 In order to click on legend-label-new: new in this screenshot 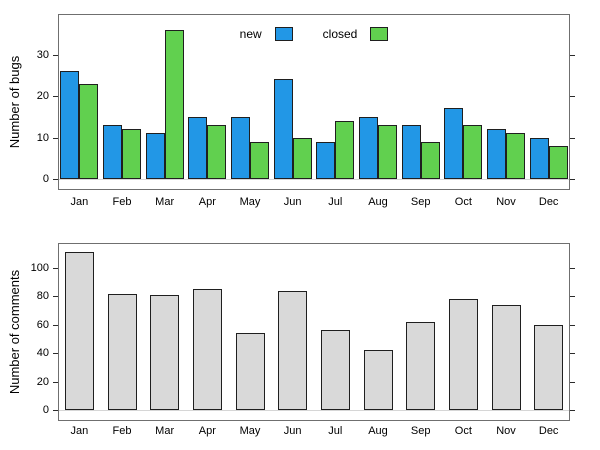, I will do `click(250, 34)`.